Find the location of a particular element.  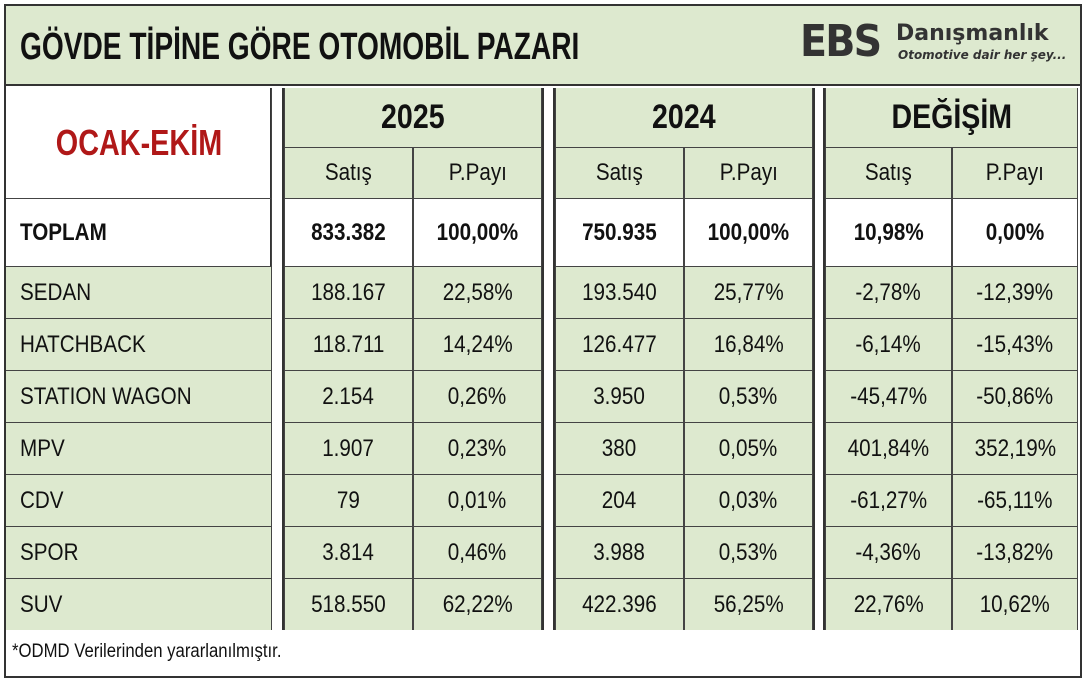

table-cell-text: 0,05% is located at coordinates (748, 448).